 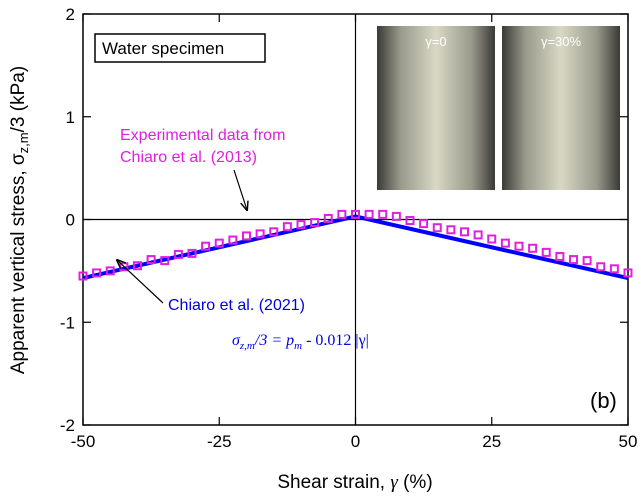 I want to click on x-tick-label: 25, so click(x=491, y=441).